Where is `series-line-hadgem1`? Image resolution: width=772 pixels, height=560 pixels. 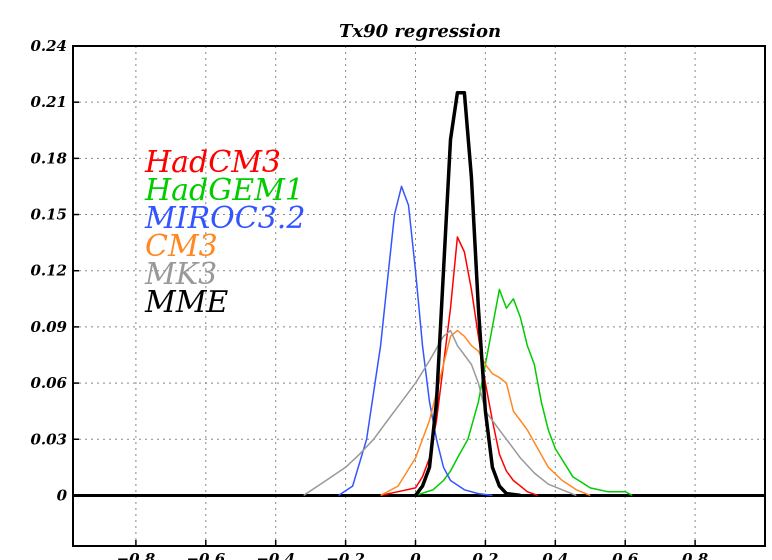
series-line-hadgem1 is located at coordinates (524, 392).